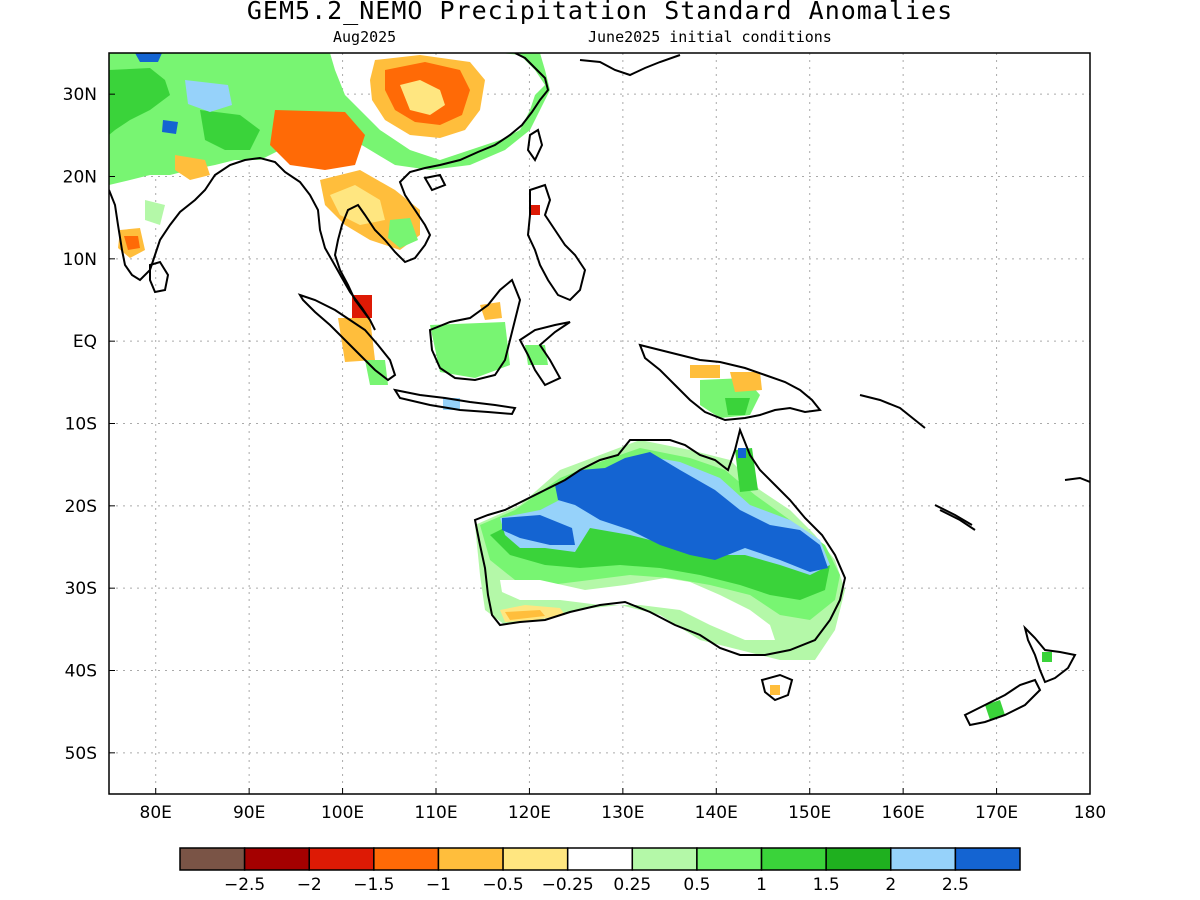 Image resolution: width=1200 pixels, height=900 pixels. Describe the element at coordinates (502, 885) in the screenshot. I see `colorbar-label: −0.5` at that location.